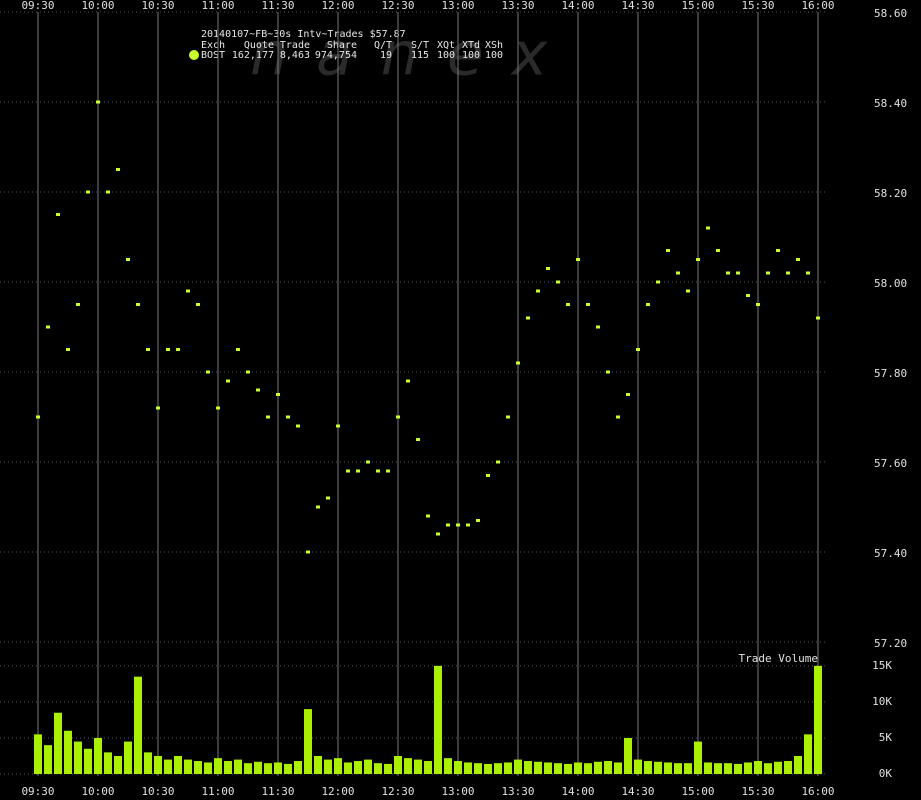 The width and height of the screenshot is (921, 800). I want to click on header-column: Trade, so click(295, 45).